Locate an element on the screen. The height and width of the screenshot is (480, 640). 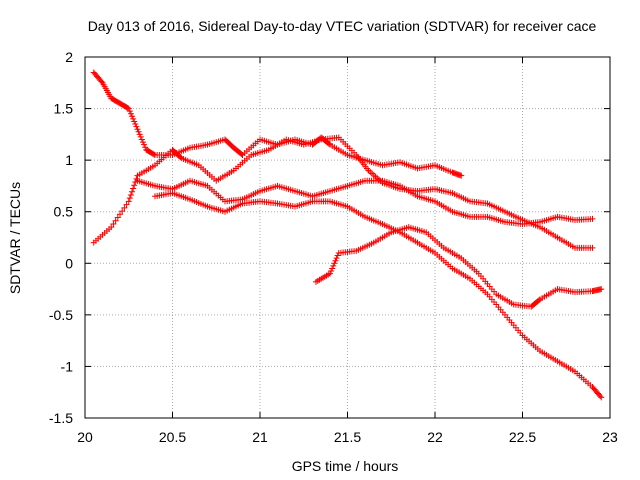
x-axis-label: GPS time / hours is located at coordinates (345, 466).